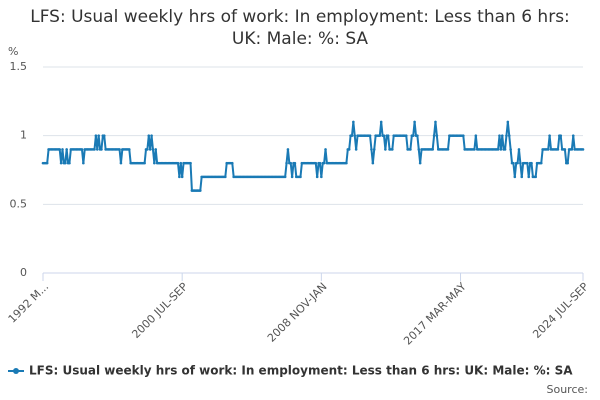 The width and height of the screenshot is (600, 400). Describe the element at coordinates (159, 310) in the screenshot. I see `x-tick-label: 2000 JUL-SEP` at that location.